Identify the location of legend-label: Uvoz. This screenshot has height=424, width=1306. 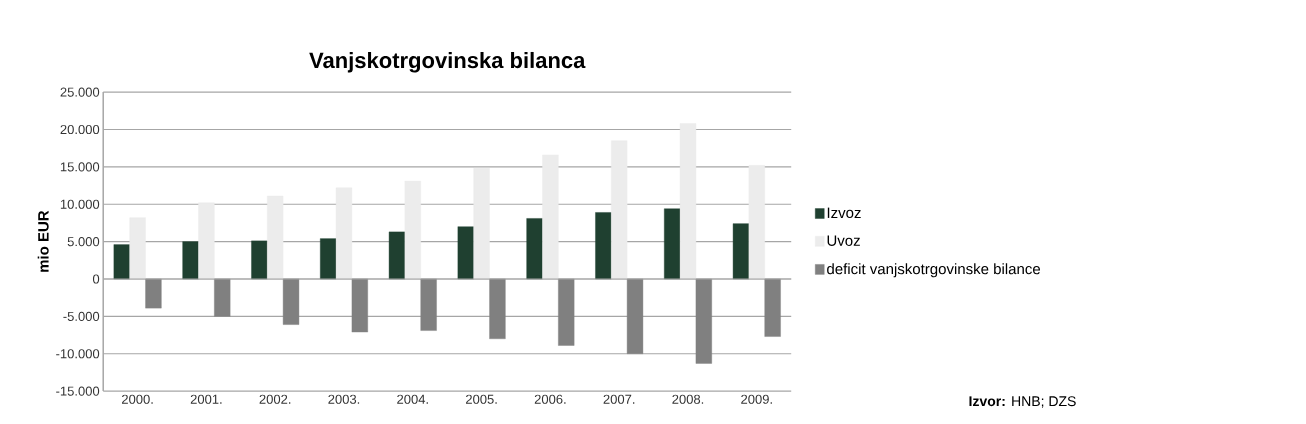
(843, 240).